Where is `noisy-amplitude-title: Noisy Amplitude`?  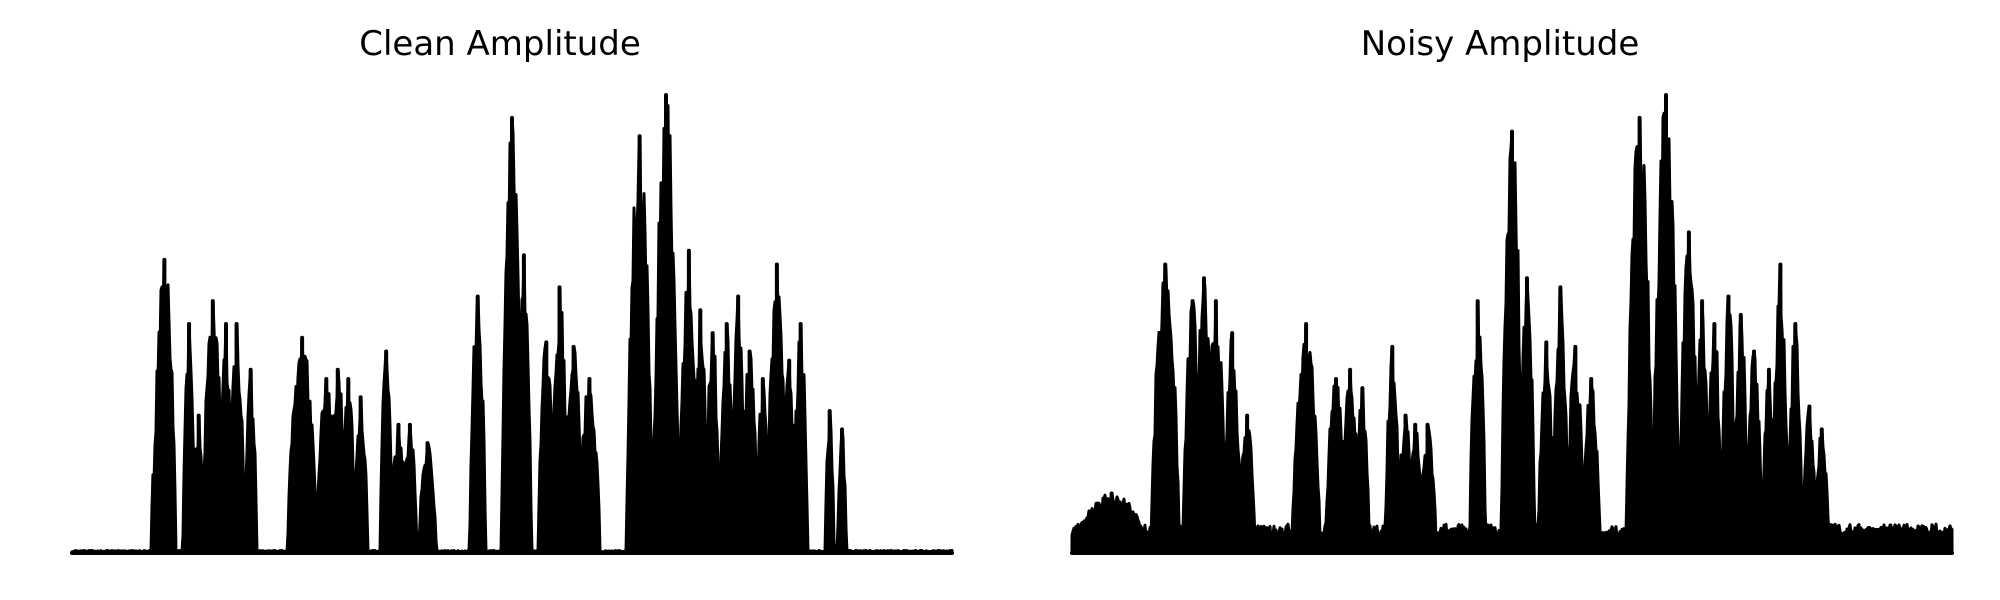
noisy-amplitude-title: Noisy Amplitude is located at coordinates (1500, 44).